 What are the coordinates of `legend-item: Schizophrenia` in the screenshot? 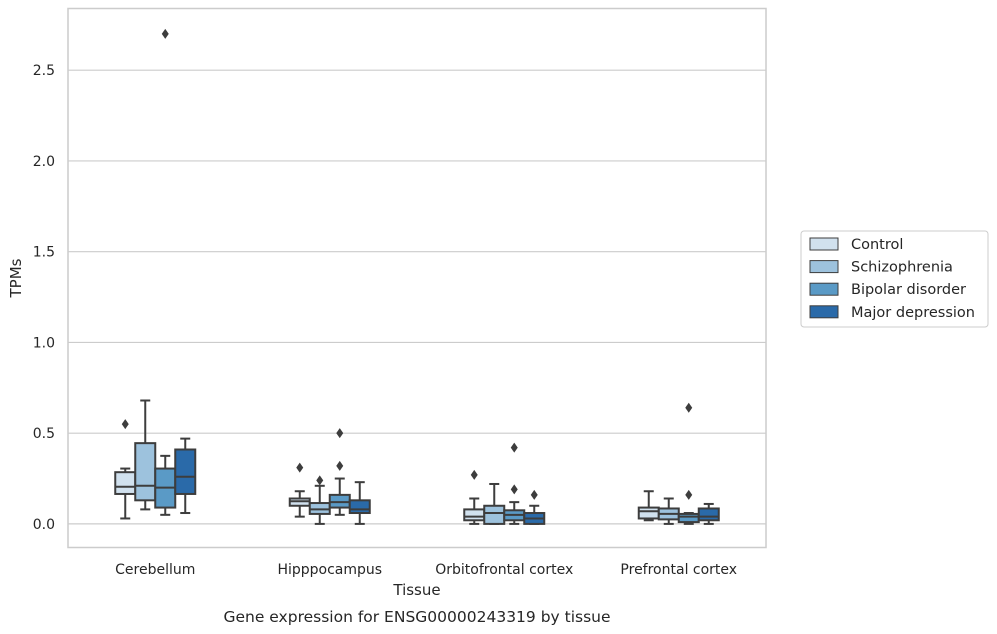 It's located at (881, 268).